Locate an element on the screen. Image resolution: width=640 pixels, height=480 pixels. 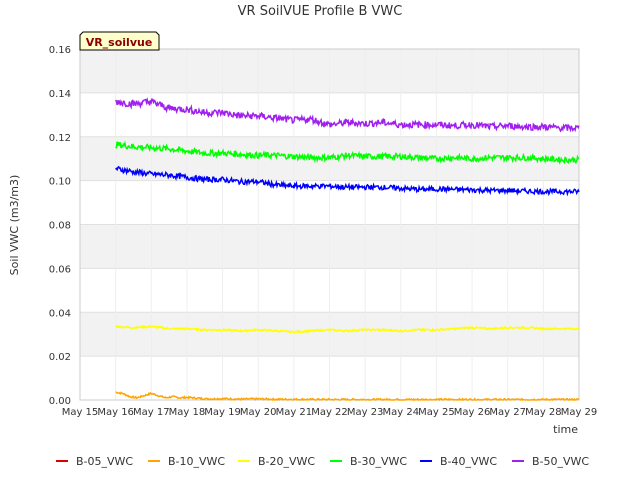
x-tick-label: May 25 is located at coordinates (436, 412).